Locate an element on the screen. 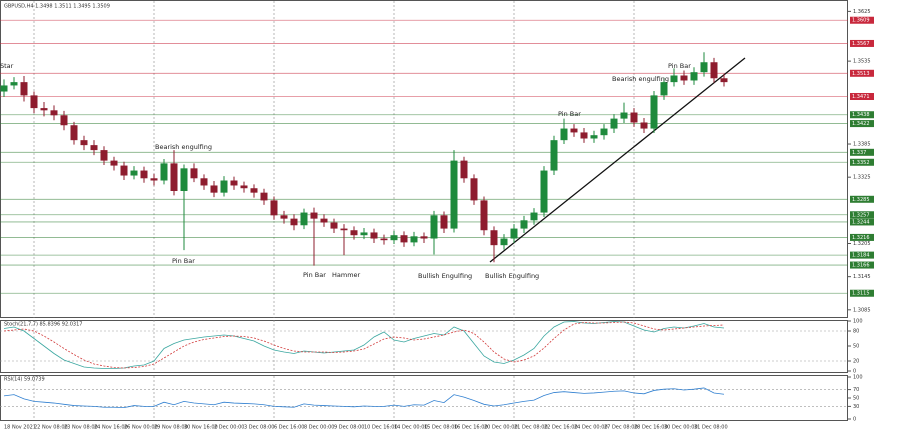 This screenshot has height=433, width=900. level-label: 1.337 is located at coordinates (859, 153).